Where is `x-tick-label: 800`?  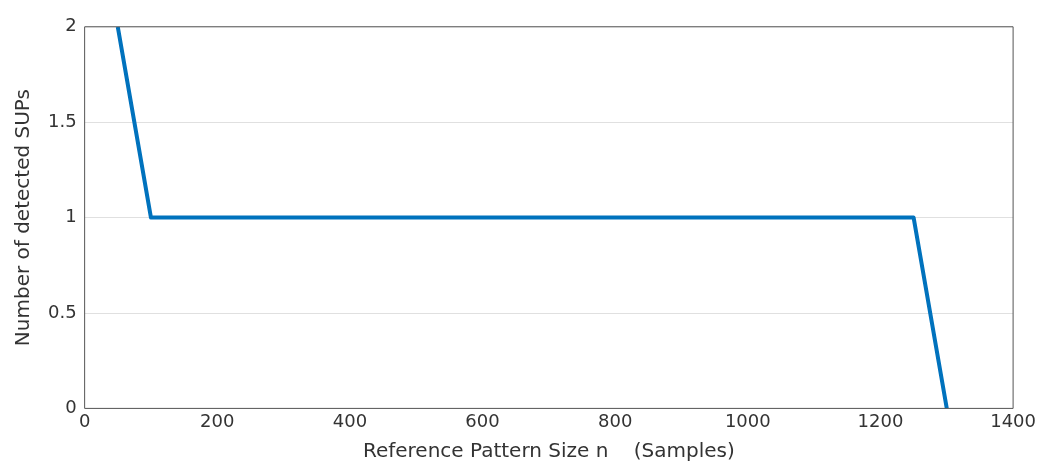 x-tick-label: 800 is located at coordinates (615, 420).